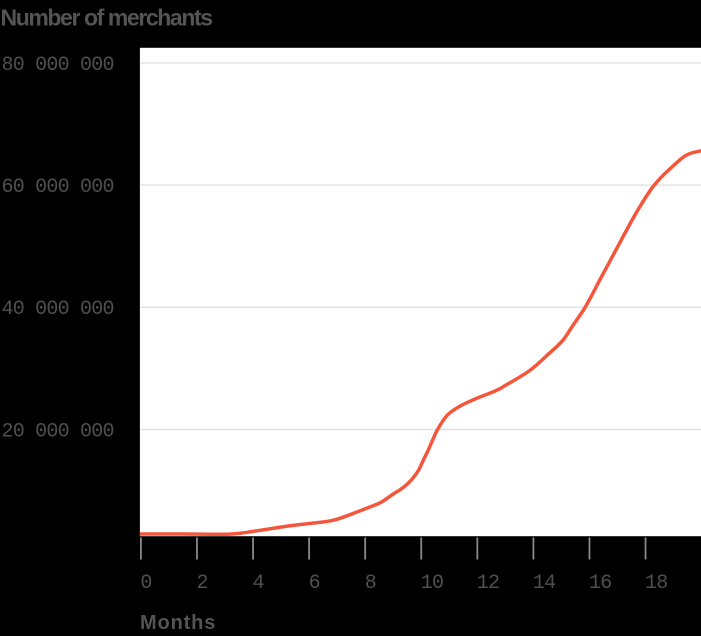  I want to click on svg-text: 20 000 000, so click(58, 431).